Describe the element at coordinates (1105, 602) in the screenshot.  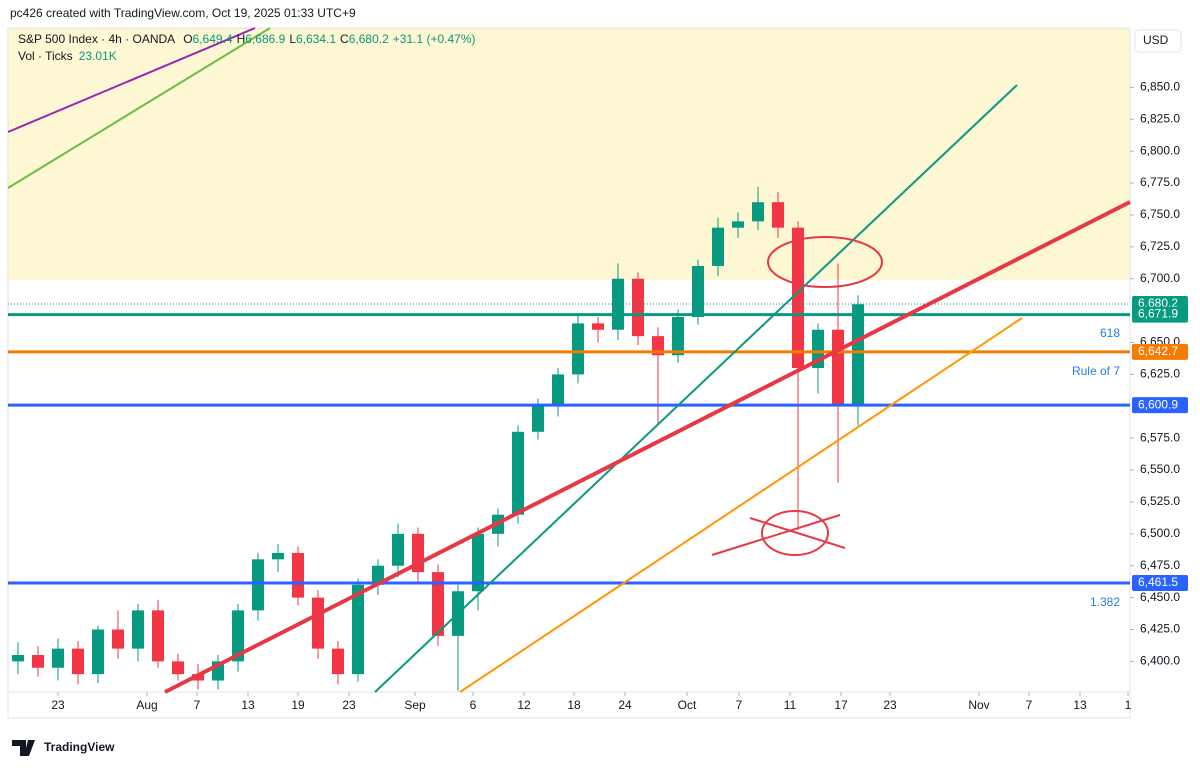
I see `annotation: 1.382` at that location.